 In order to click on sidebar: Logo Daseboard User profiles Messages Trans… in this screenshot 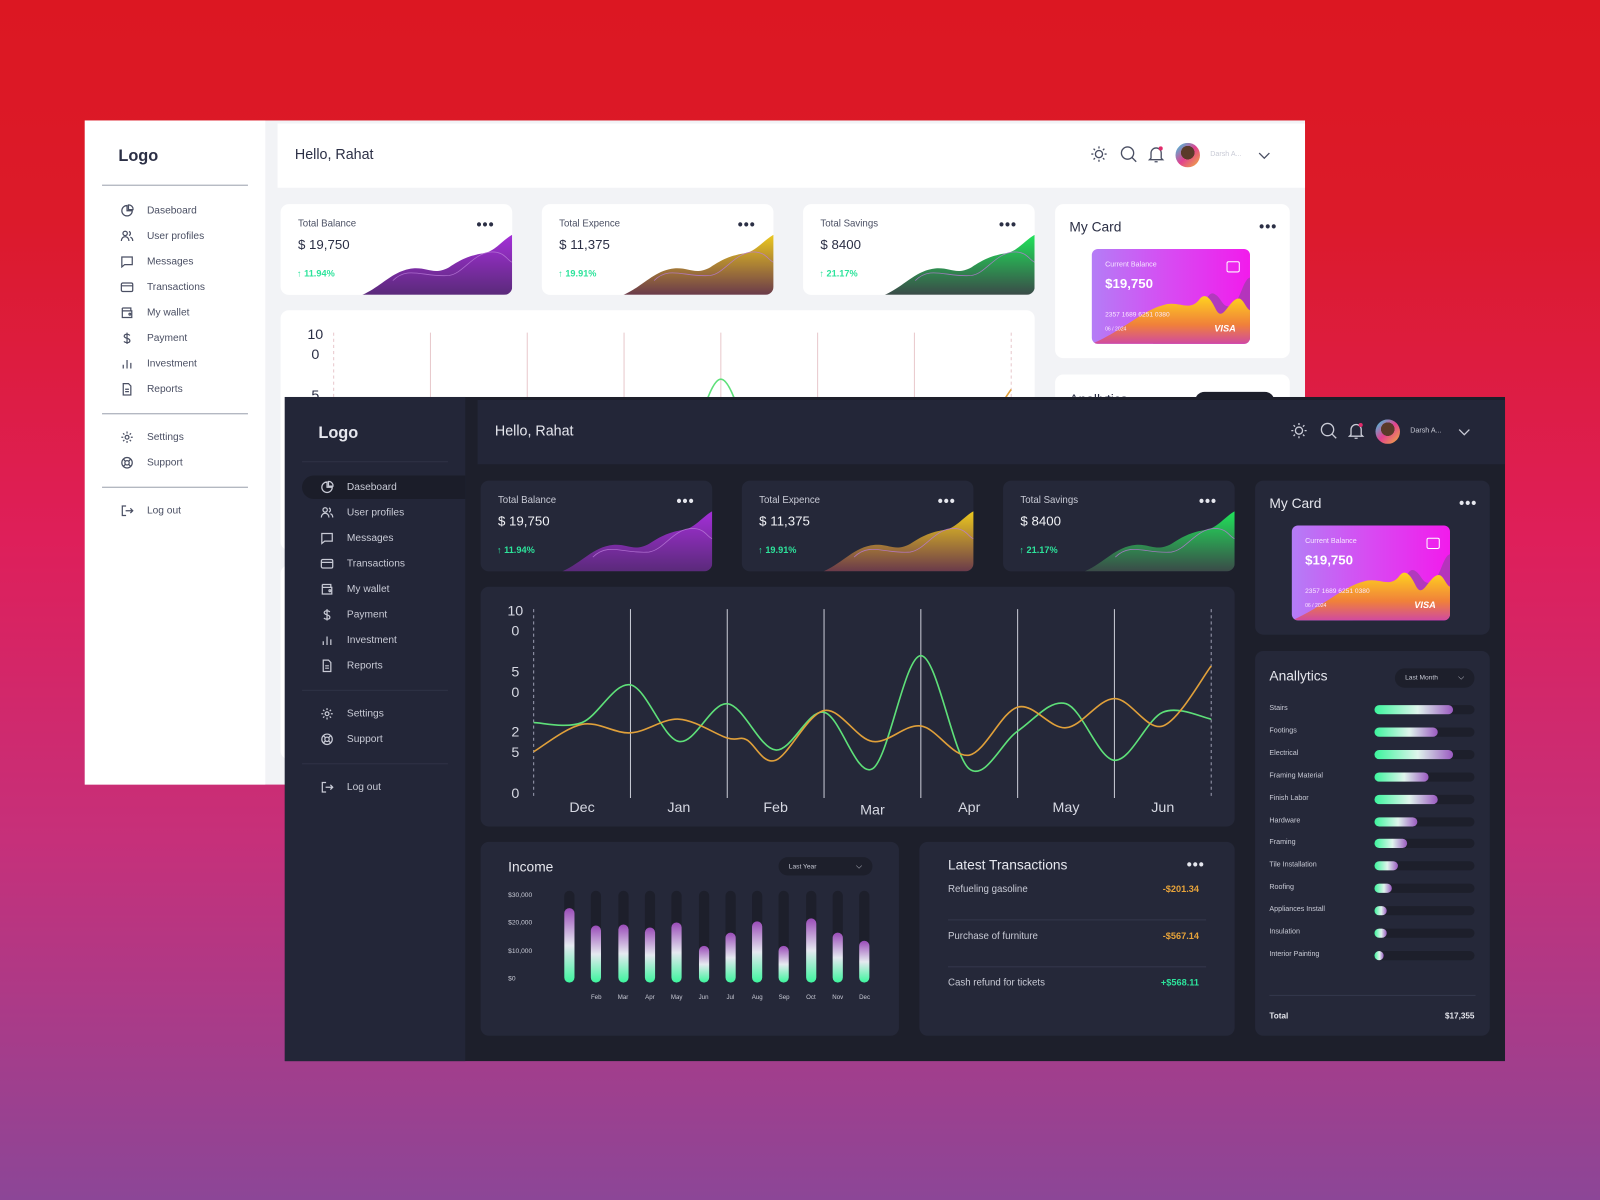, I will do `click(175, 452)`.